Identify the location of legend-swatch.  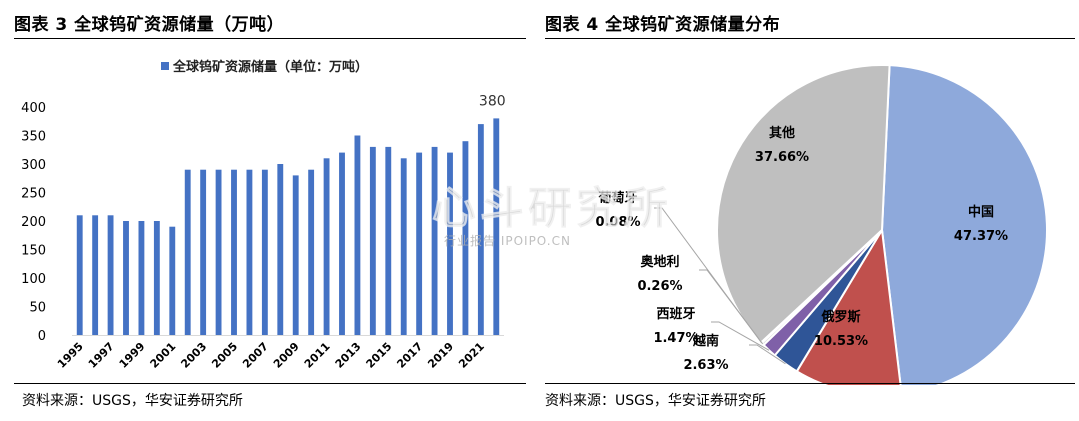
(165, 66).